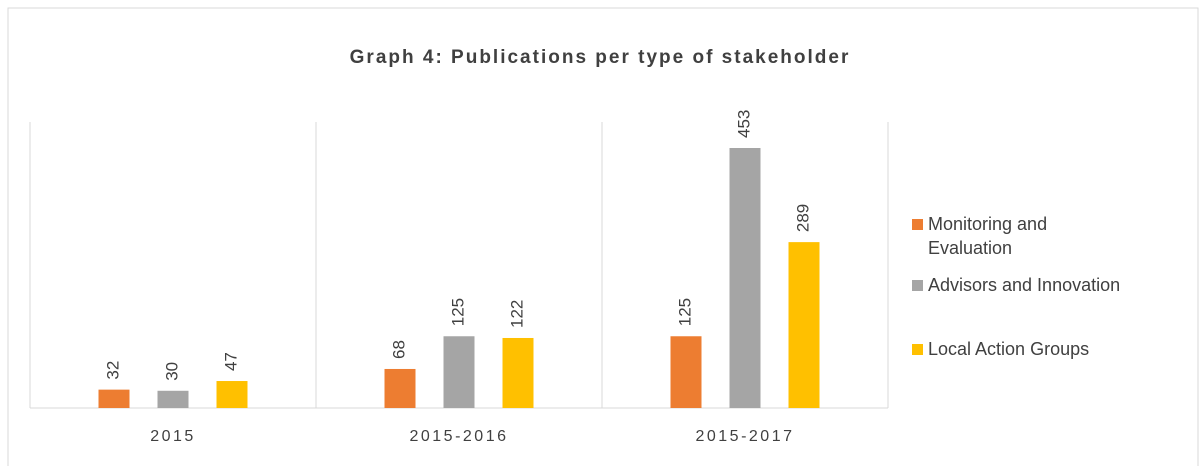 This screenshot has width=1200, height=466. Describe the element at coordinates (1009, 349) in the screenshot. I see `legend-label: Local Action Groups` at that location.